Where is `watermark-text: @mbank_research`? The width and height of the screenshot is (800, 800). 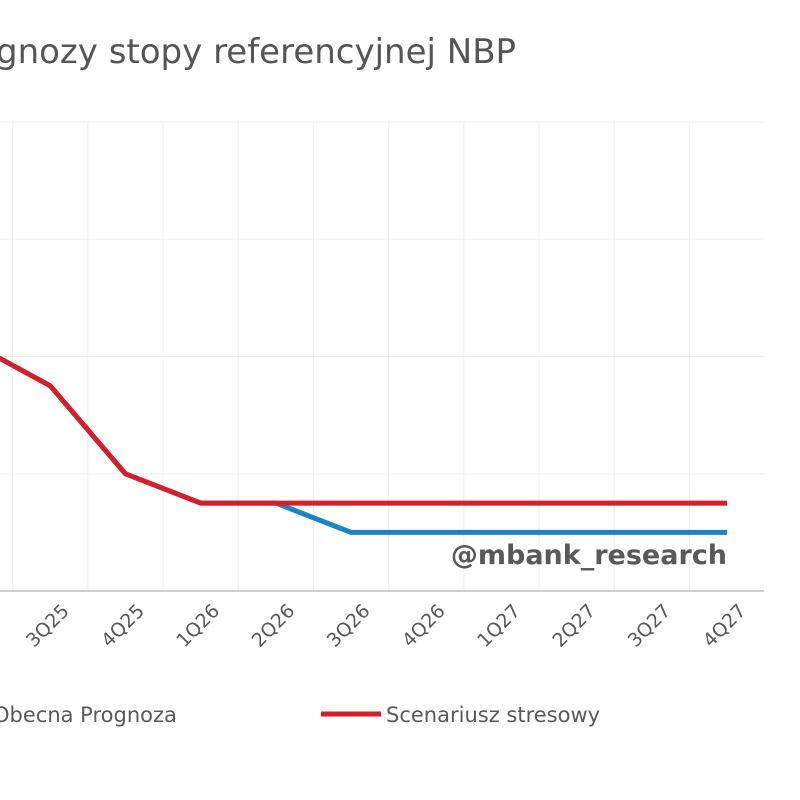
watermark-text: @mbank_research is located at coordinates (589, 555).